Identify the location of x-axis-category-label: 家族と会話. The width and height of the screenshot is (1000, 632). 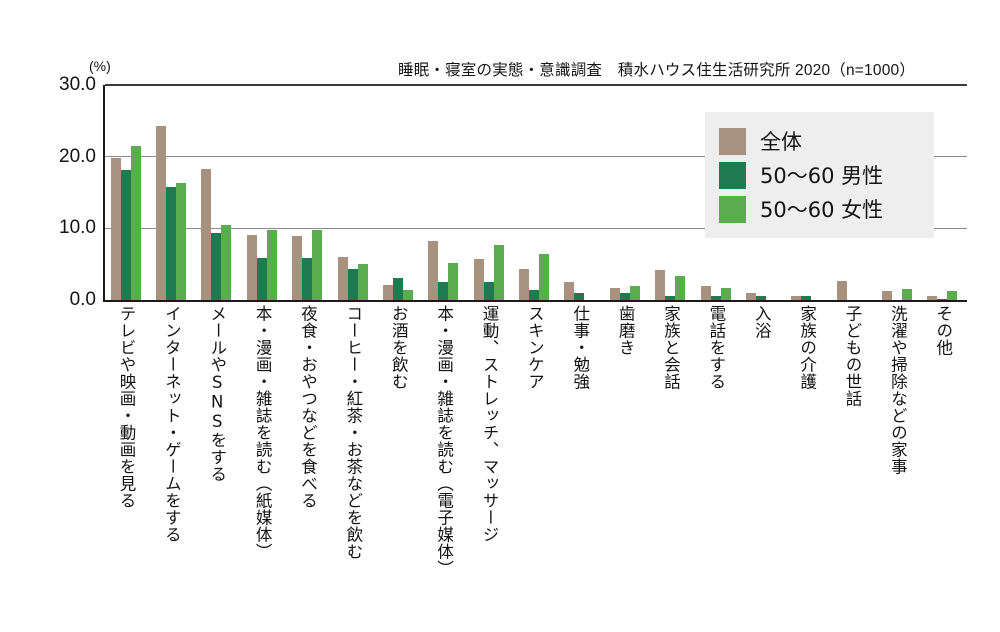
(671, 347).